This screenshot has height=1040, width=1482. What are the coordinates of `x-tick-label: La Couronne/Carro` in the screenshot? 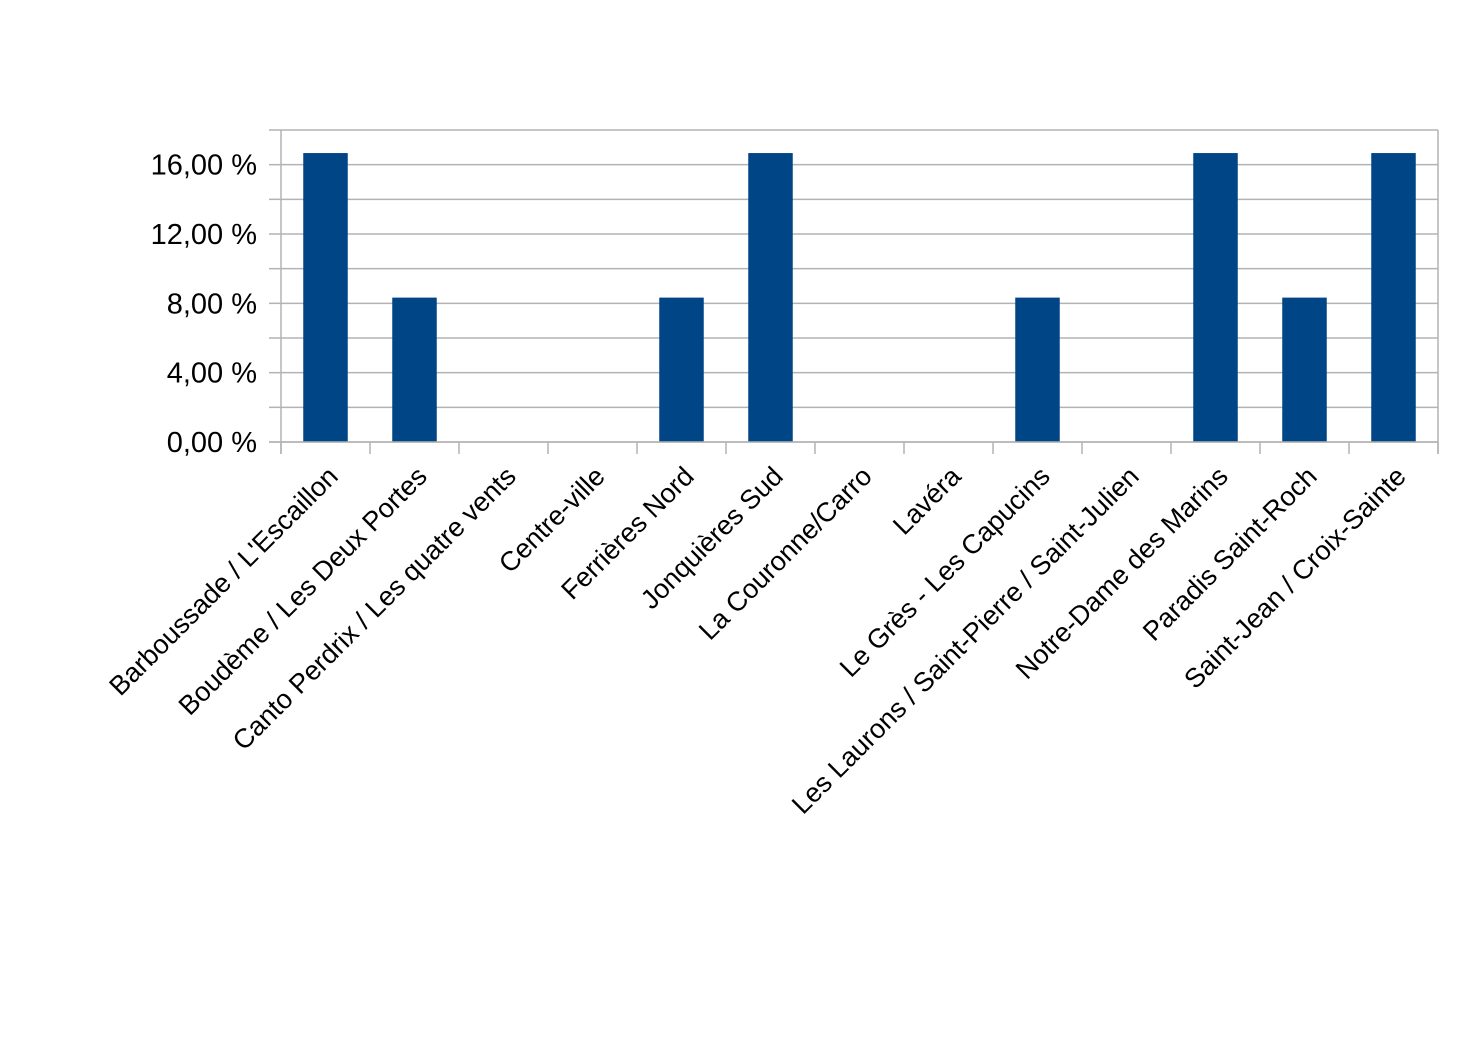 It's located at (785, 553).